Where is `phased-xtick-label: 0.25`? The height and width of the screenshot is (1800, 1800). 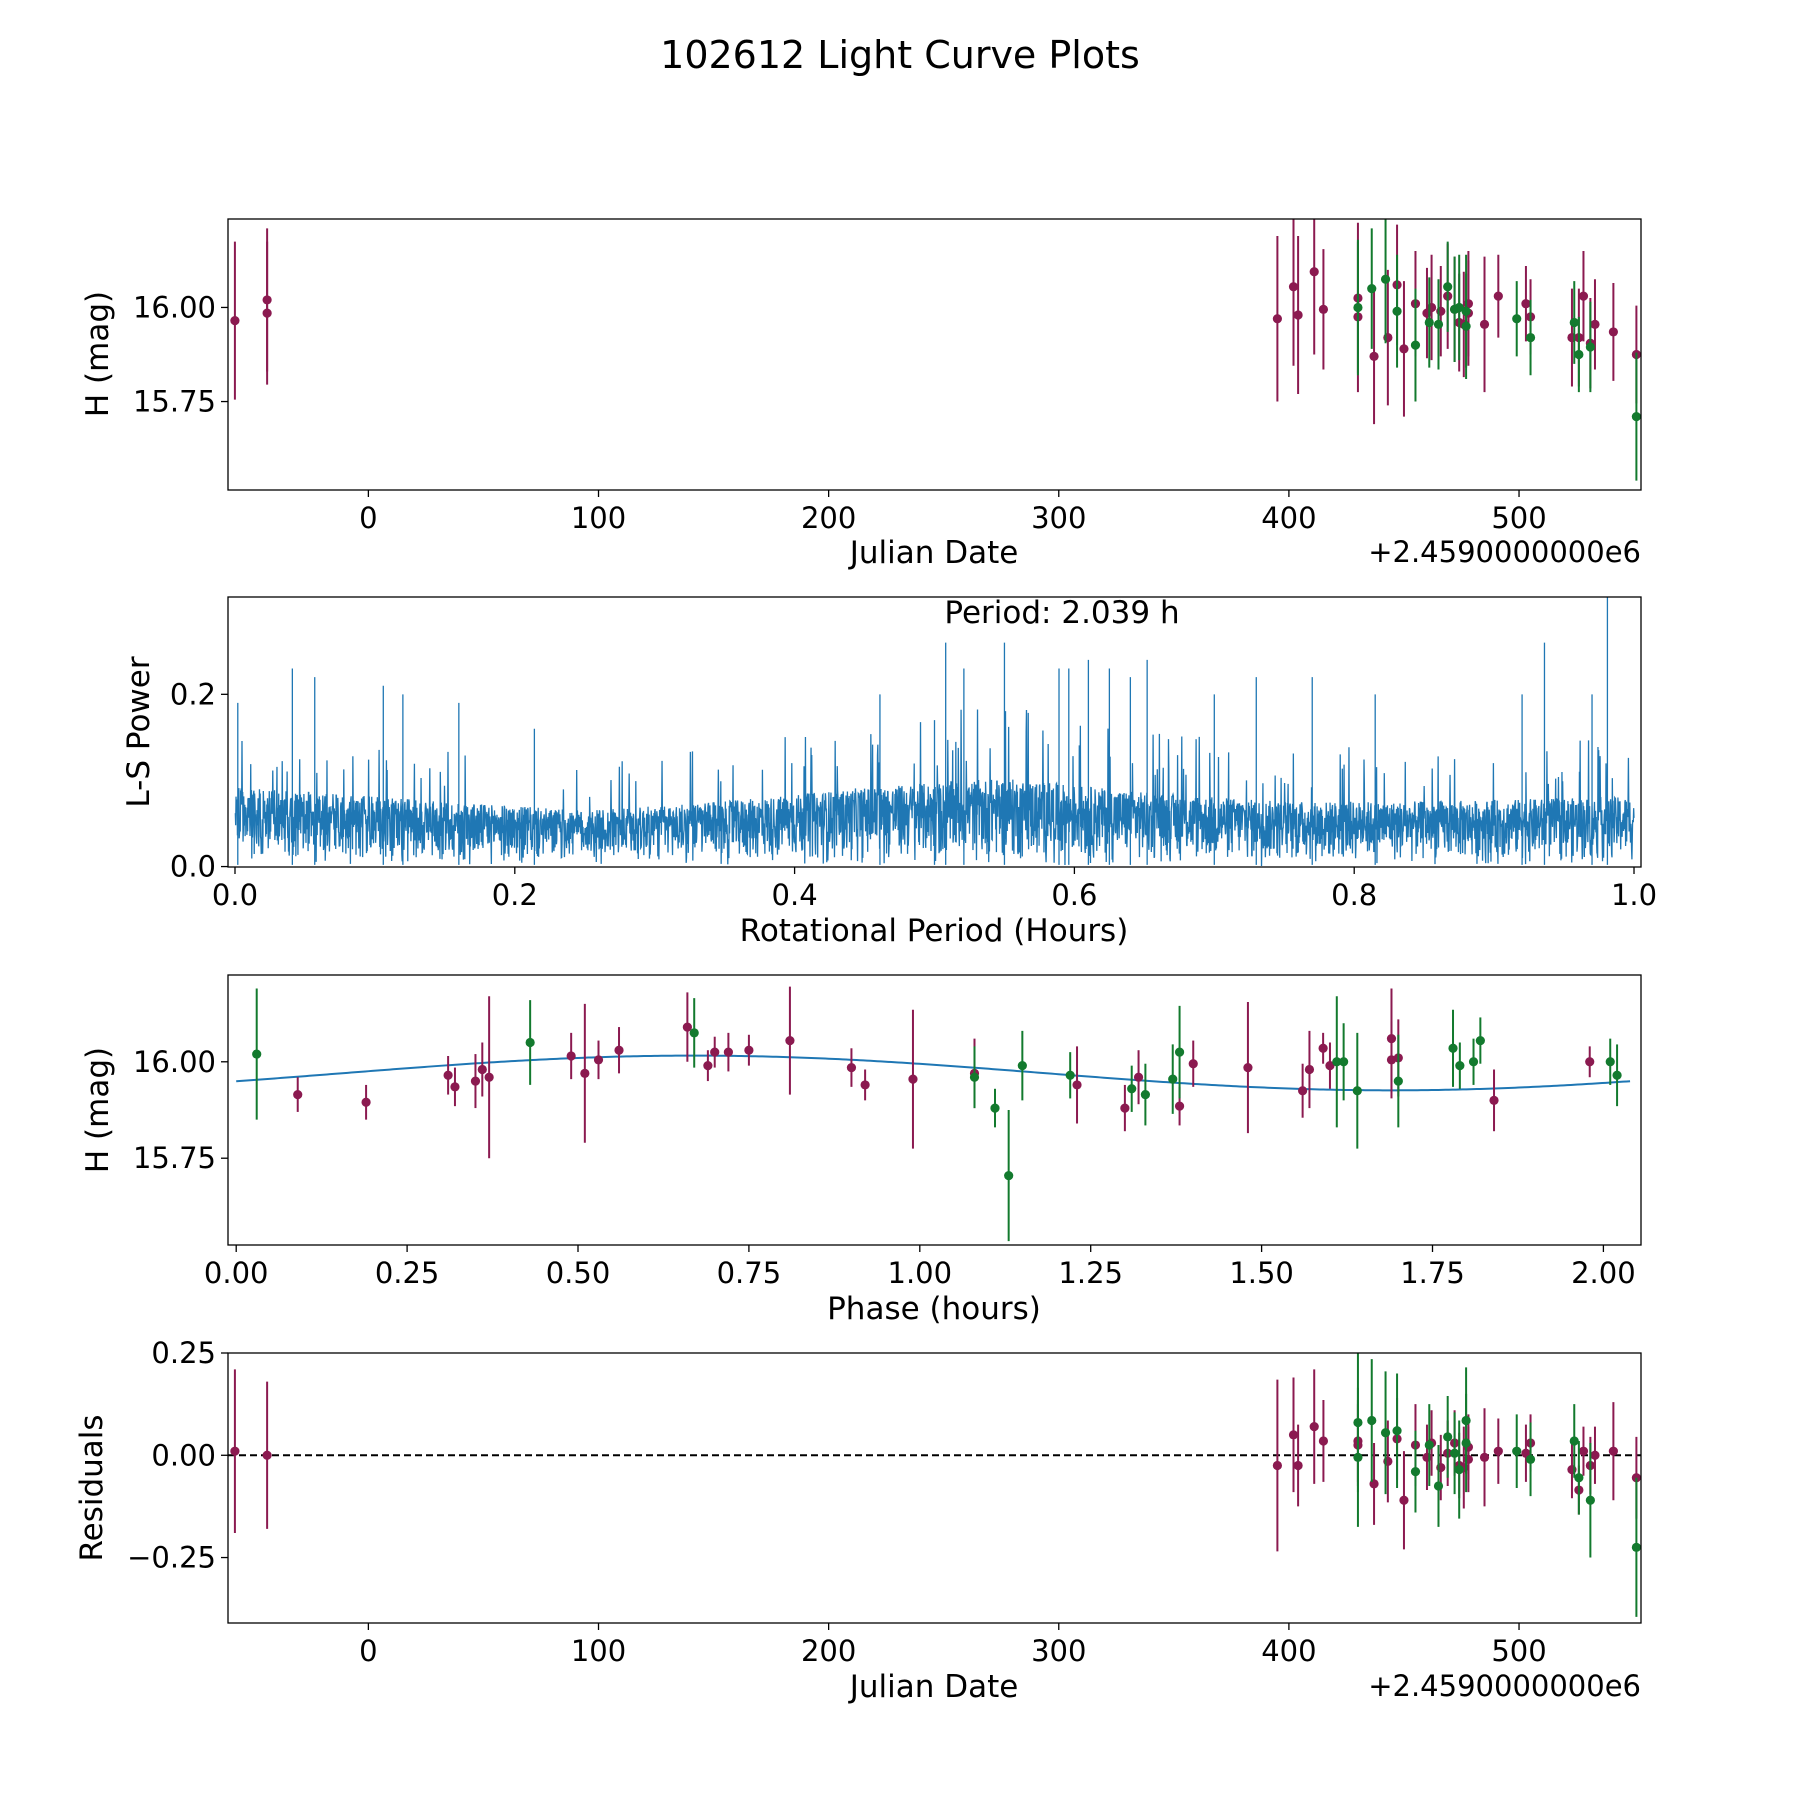
phased-xtick-label: 0.25 is located at coordinates (407, 1273).